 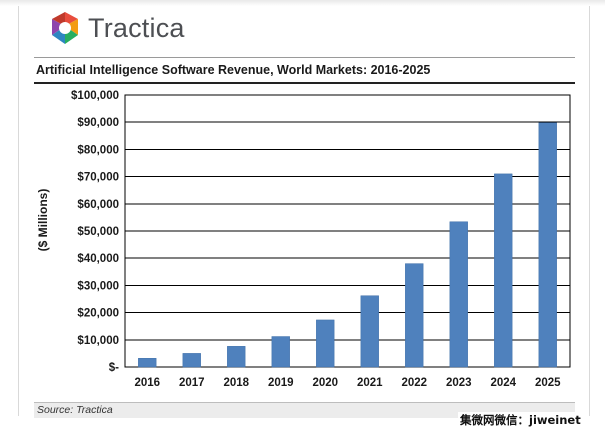 I want to click on y-axis-label: ($ Millions), so click(x=43, y=220).